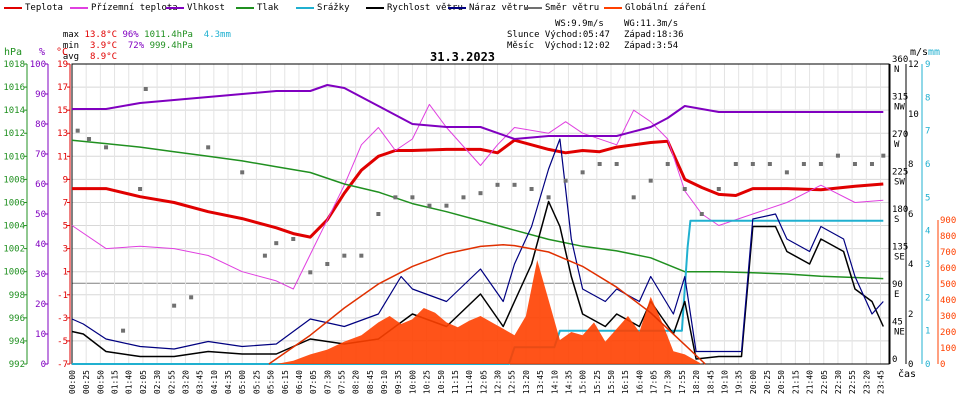 Image resolution: width=966 pixels, height=400 pixels. What do you see at coordinates (651, 24) in the screenshot?
I see `astro-wg: WG:11.3m/s` at bounding box center [651, 24].